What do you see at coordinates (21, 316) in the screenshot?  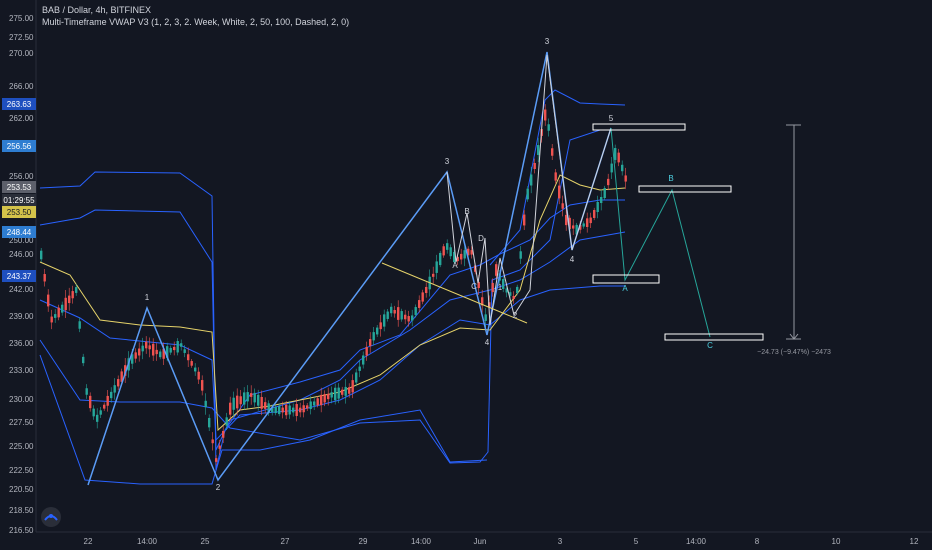 I see `price-tick-label: 239.00` at bounding box center [21, 316].